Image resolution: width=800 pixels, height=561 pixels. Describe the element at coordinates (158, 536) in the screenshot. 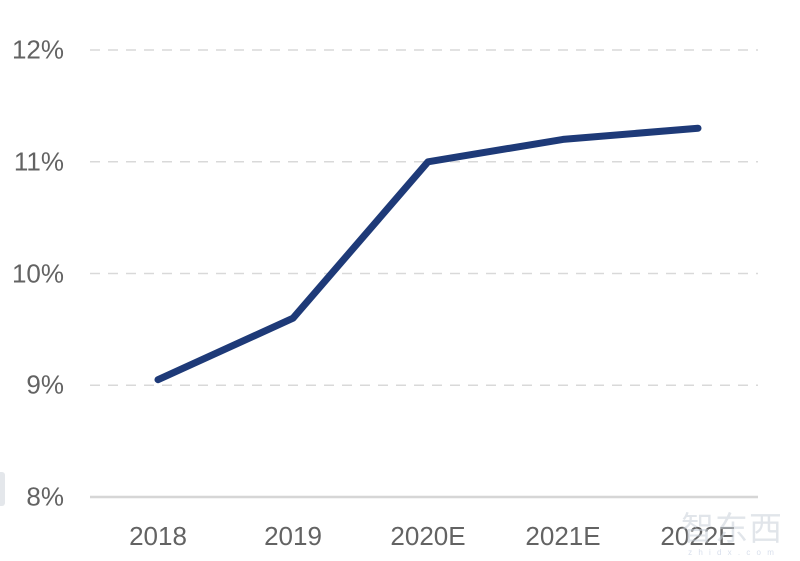

I see `x-tick-label: 2018` at that location.